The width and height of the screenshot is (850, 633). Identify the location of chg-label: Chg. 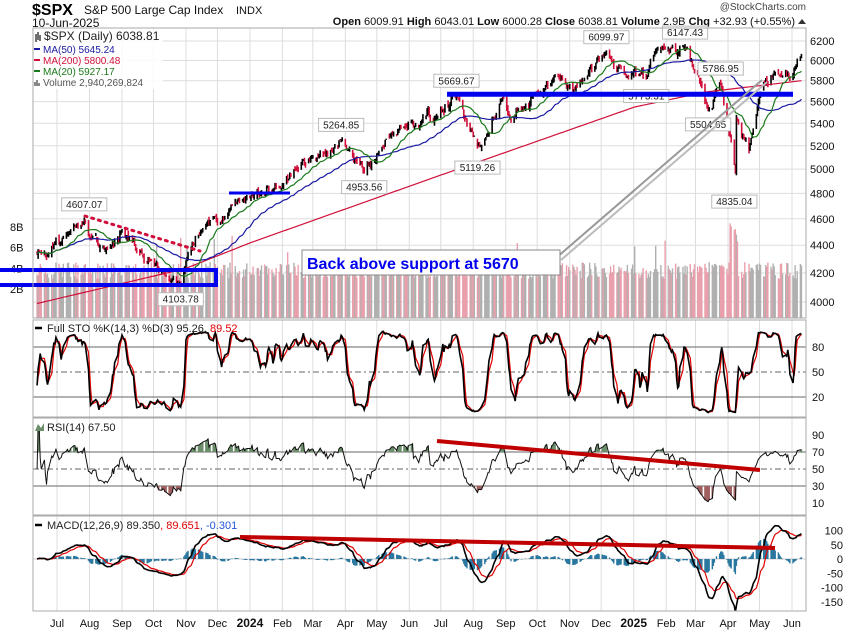
(699, 22).